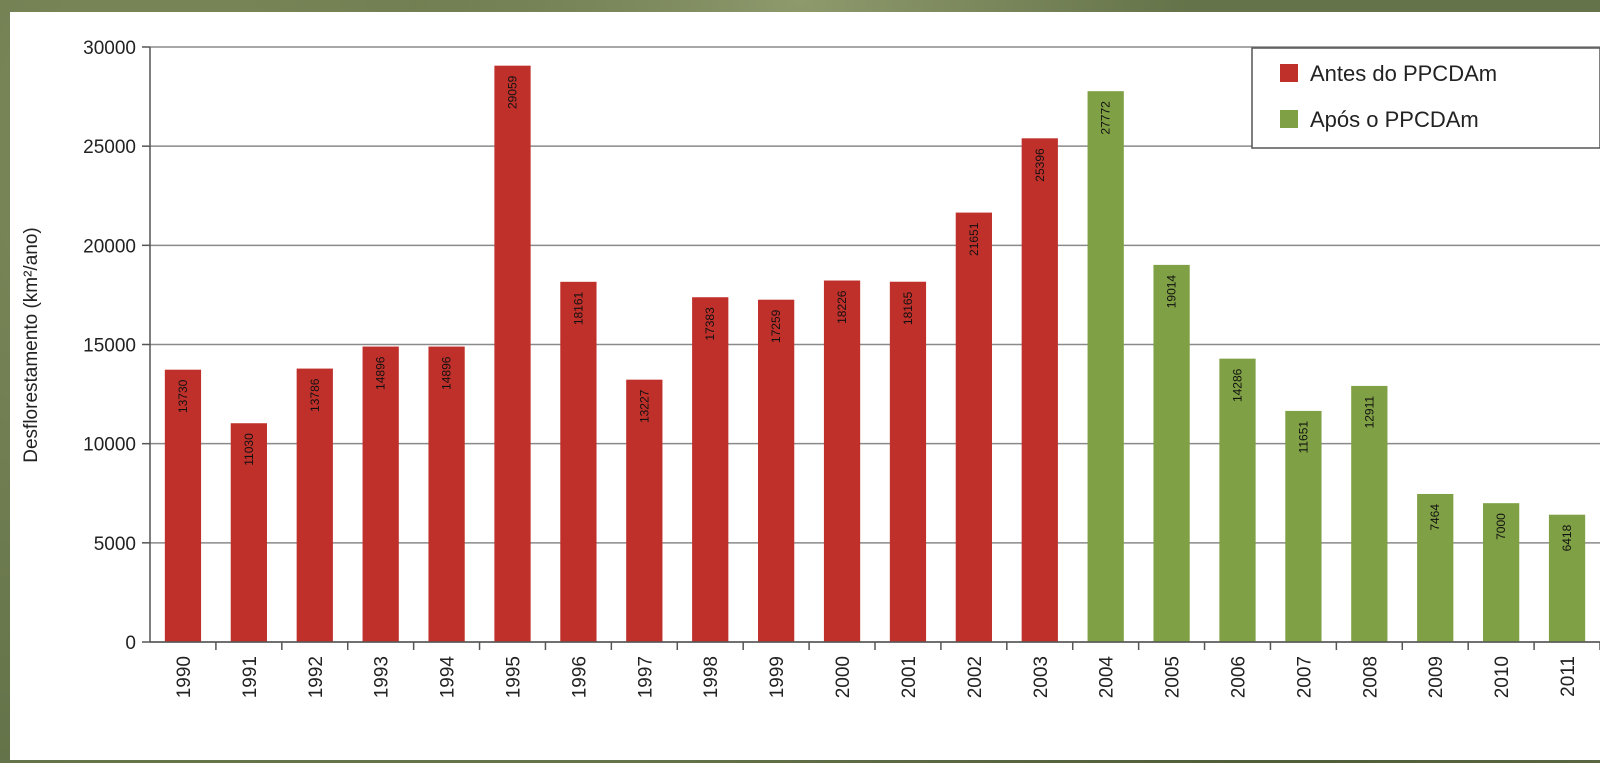  What do you see at coordinates (109, 48) in the screenshot?
I see `y-tick-label: 30000` at bounding box center [109, 48].